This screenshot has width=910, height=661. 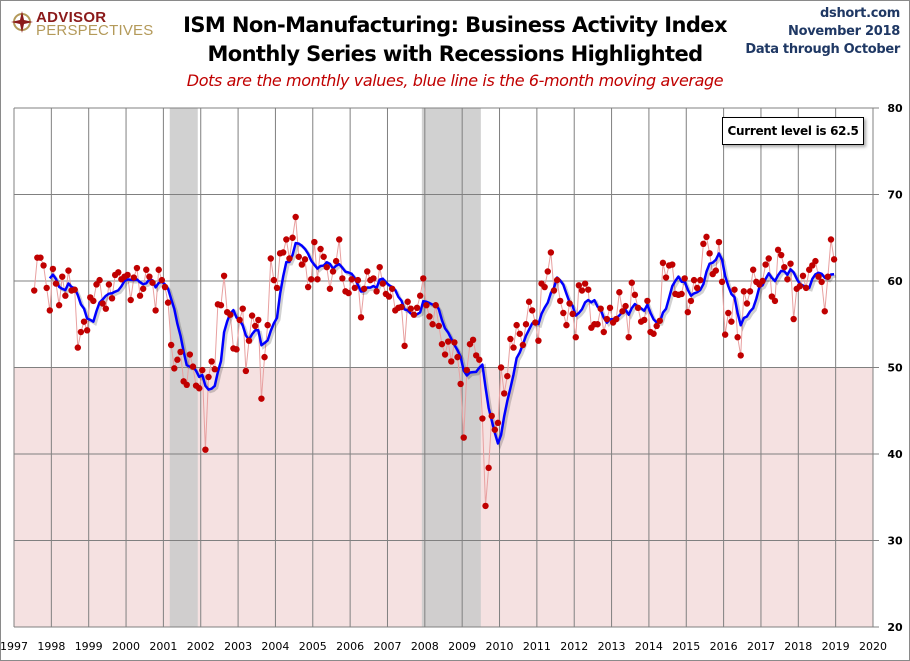 I want to click on x-tick-label: 2003, so click(x=238, y=646).